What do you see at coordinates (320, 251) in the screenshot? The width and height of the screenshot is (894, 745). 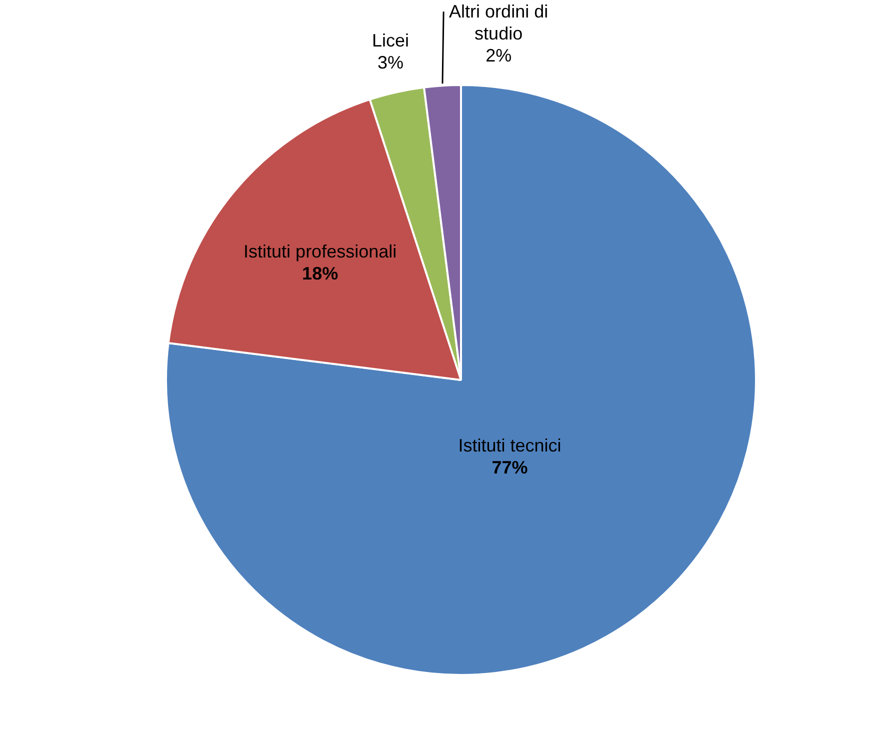 I see `slice-label: Istituti professionali` at bounding box center [320, 251].